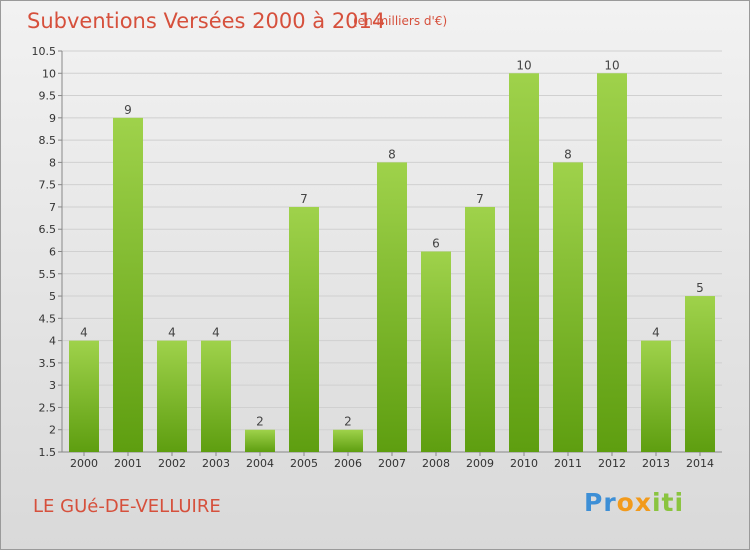  Describe the element at coordinates (216, 333) in the screenshot. I see `data-label-2003: 4` at that location.